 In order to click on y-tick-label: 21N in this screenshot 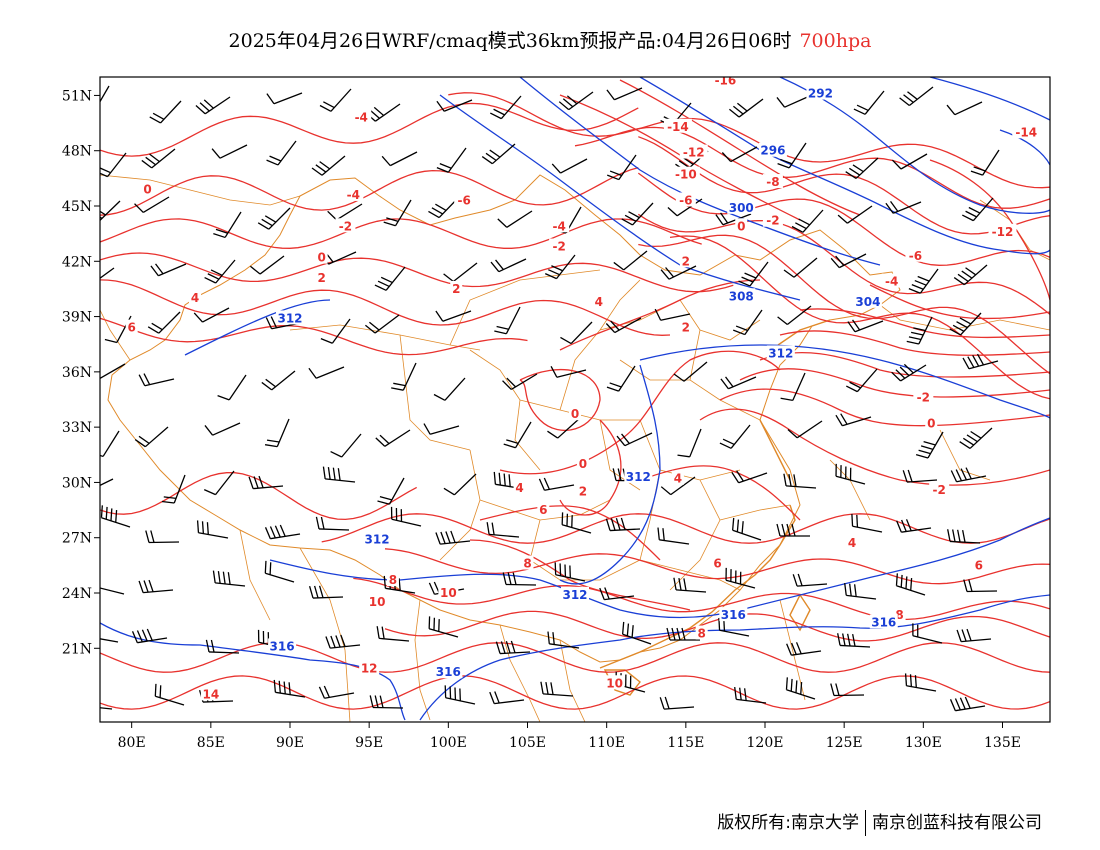, I will do `click(77, 649)`.